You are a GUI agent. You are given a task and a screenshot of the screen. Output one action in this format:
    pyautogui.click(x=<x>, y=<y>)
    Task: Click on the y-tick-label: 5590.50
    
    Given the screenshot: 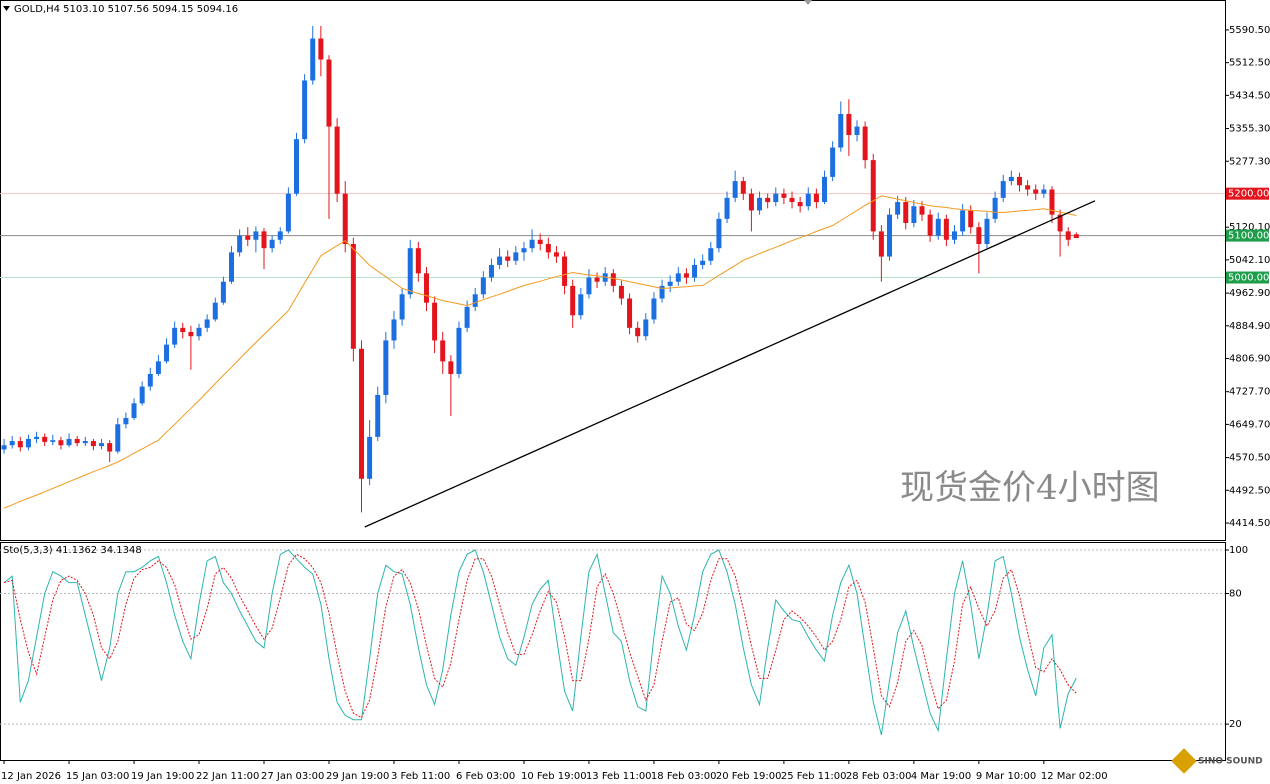 What is the action you would take?
    pyautogui.click(x=1249, y=30)
    